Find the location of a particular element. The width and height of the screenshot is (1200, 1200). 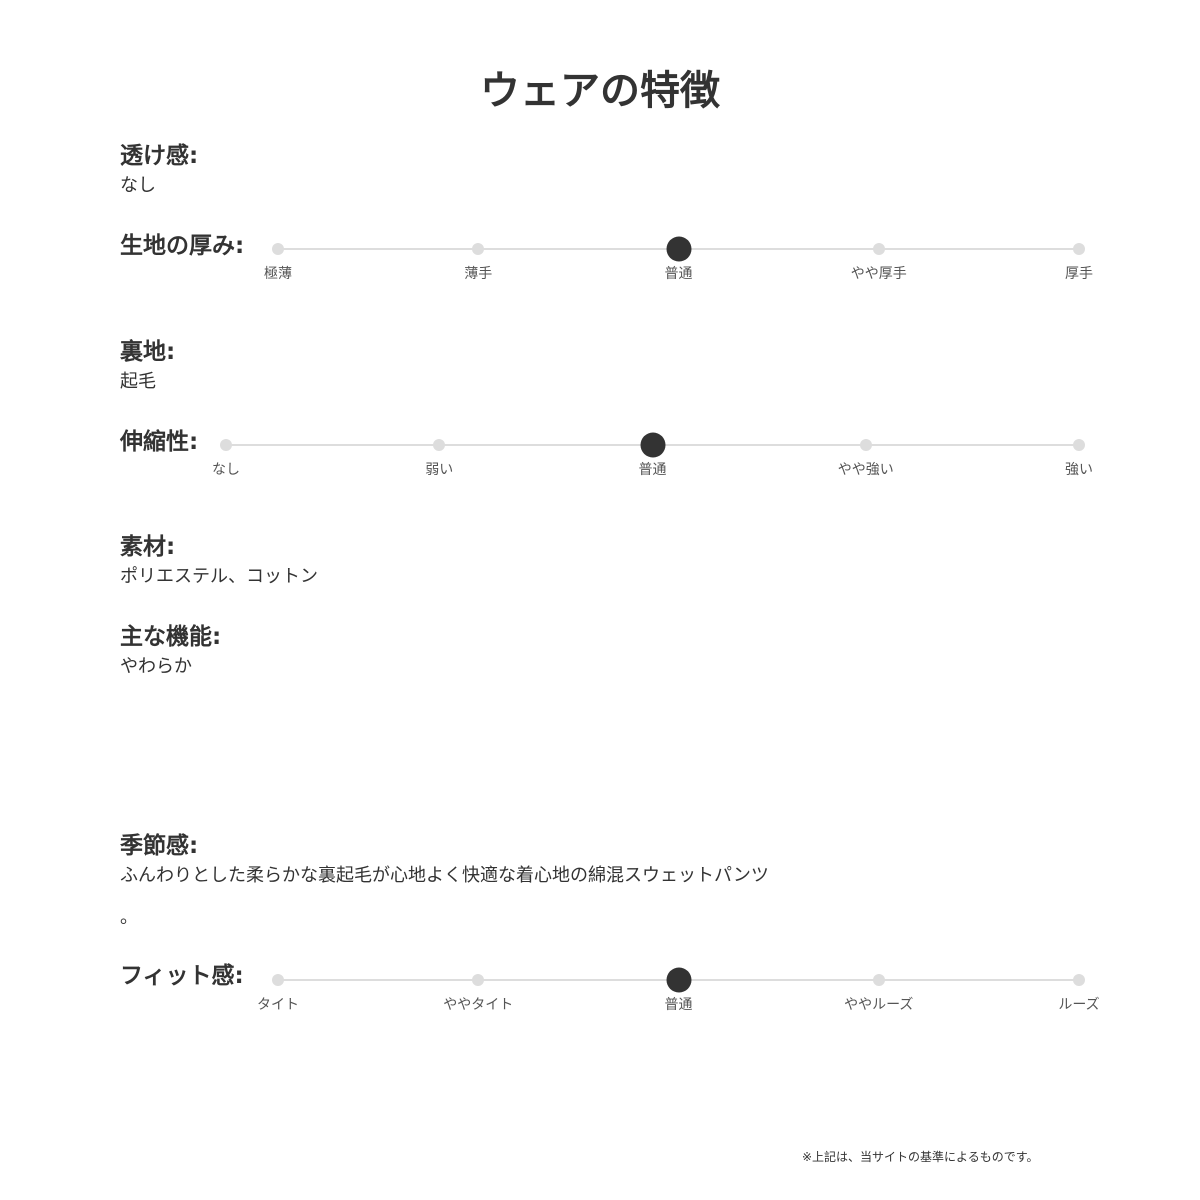

thickness-option-label: やや厚手 is located at coordinates (878, 274).